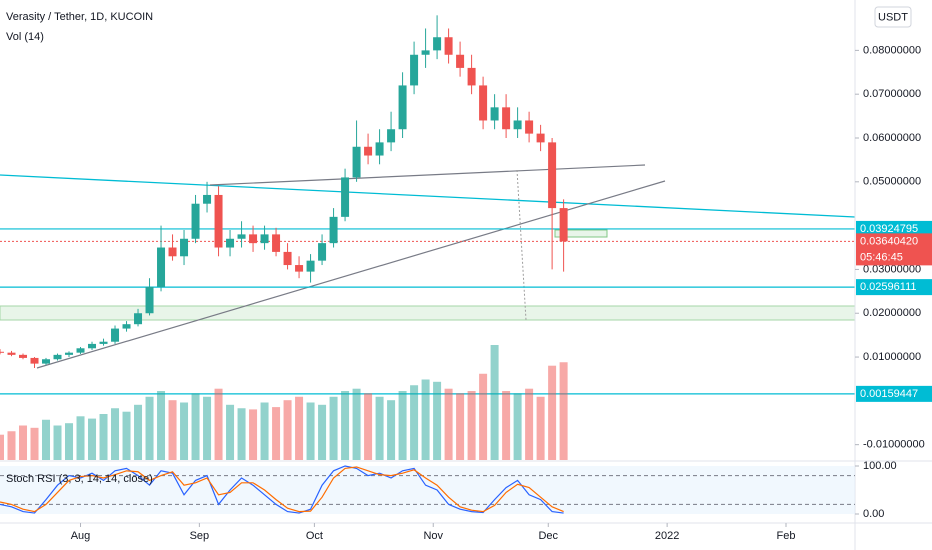 The image size is (932, 550). What do you see at coordinates (889, 229) in the screenshot?
I see `price-label: 0.03924795` at bounding box center [889, 229].